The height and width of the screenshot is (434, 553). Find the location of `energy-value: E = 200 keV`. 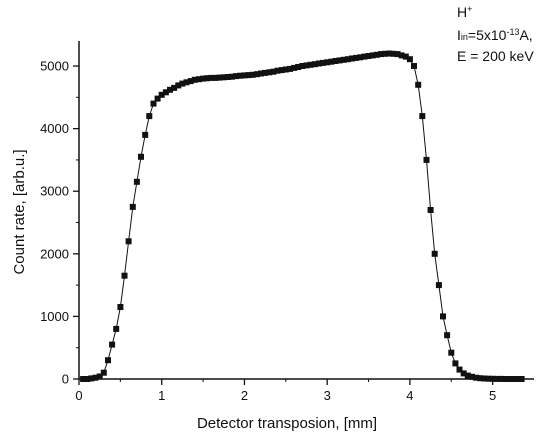

energy-value: E = 200 keV is located at coordinates (495, 56).